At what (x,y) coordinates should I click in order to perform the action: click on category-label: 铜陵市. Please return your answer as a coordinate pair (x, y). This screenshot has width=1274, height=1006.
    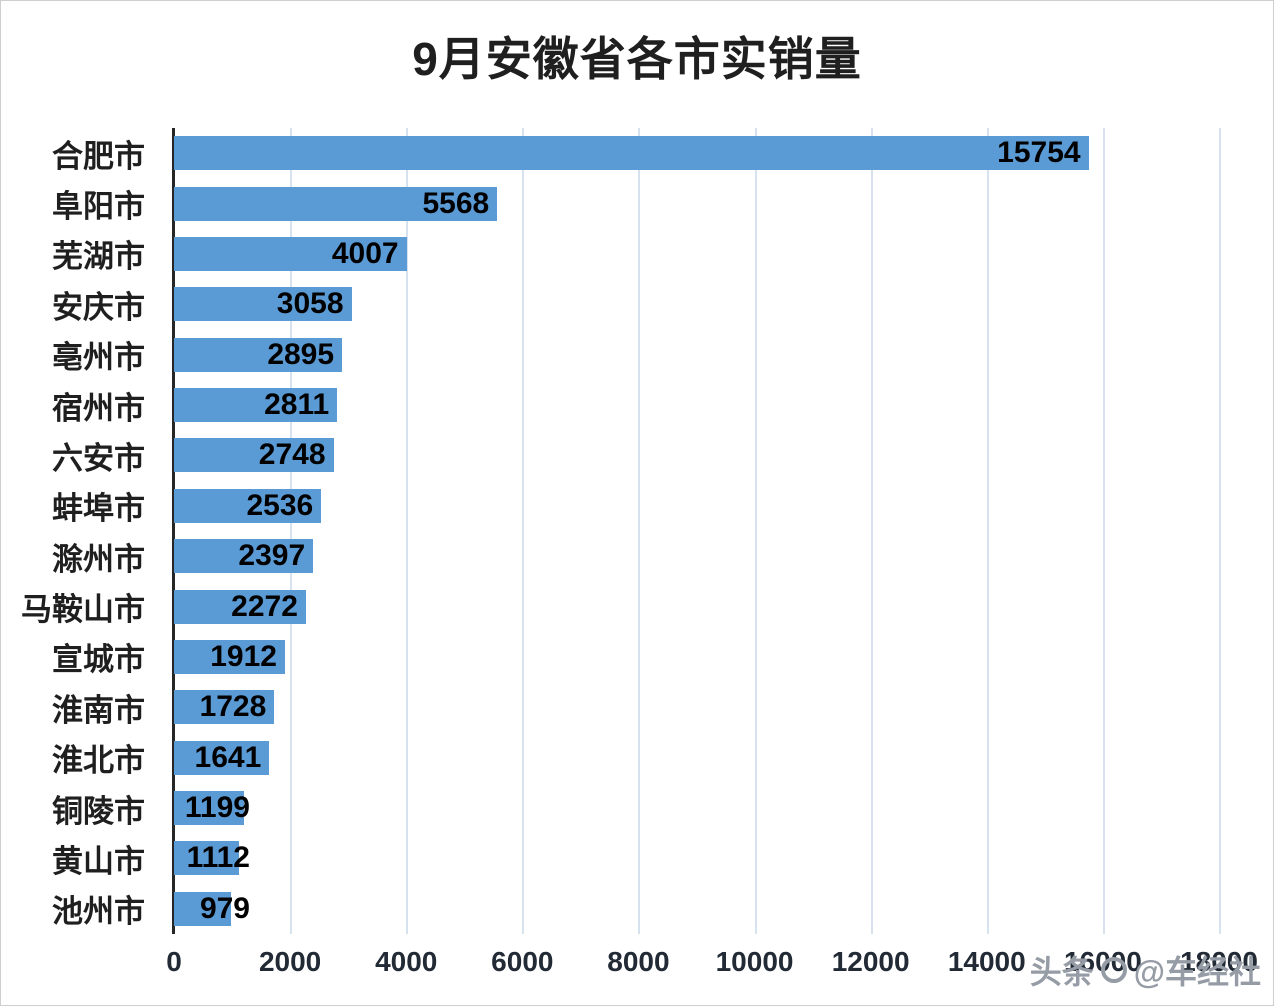
    Looking at the image, I should click on (98, 811).